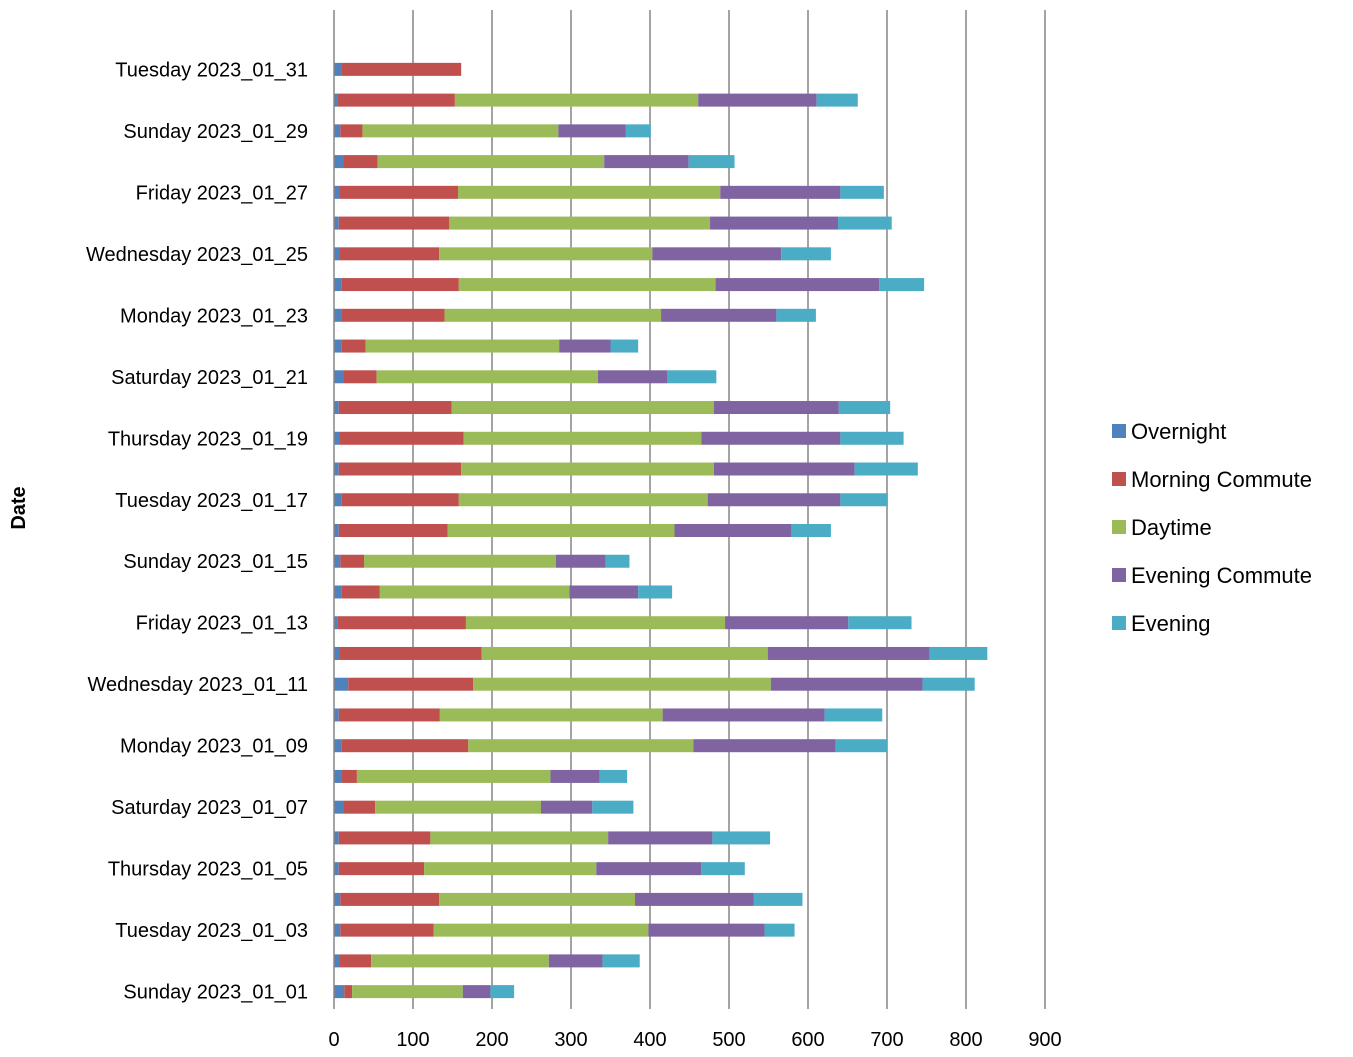 This screenshot has width=1353, height=1057. Describe the element at coordinates (197, 255) in the screenshot. I see `y-tick-label: Wednesday 2023_01_25` at that location.